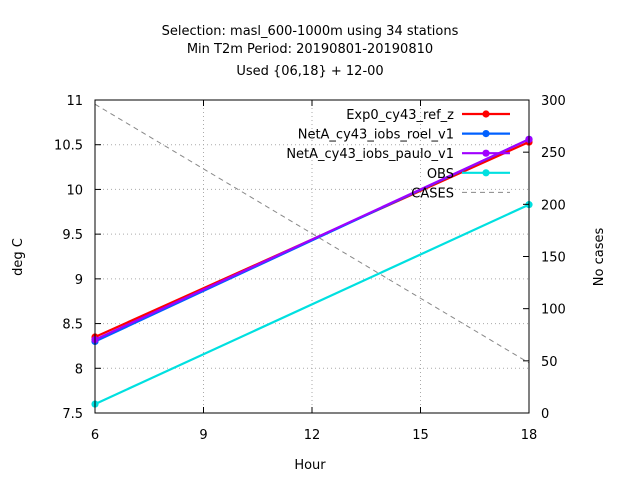  Describe the element at coordinates (203, 435) in the screenshot. I see `x-tick-label: 9` at that location.